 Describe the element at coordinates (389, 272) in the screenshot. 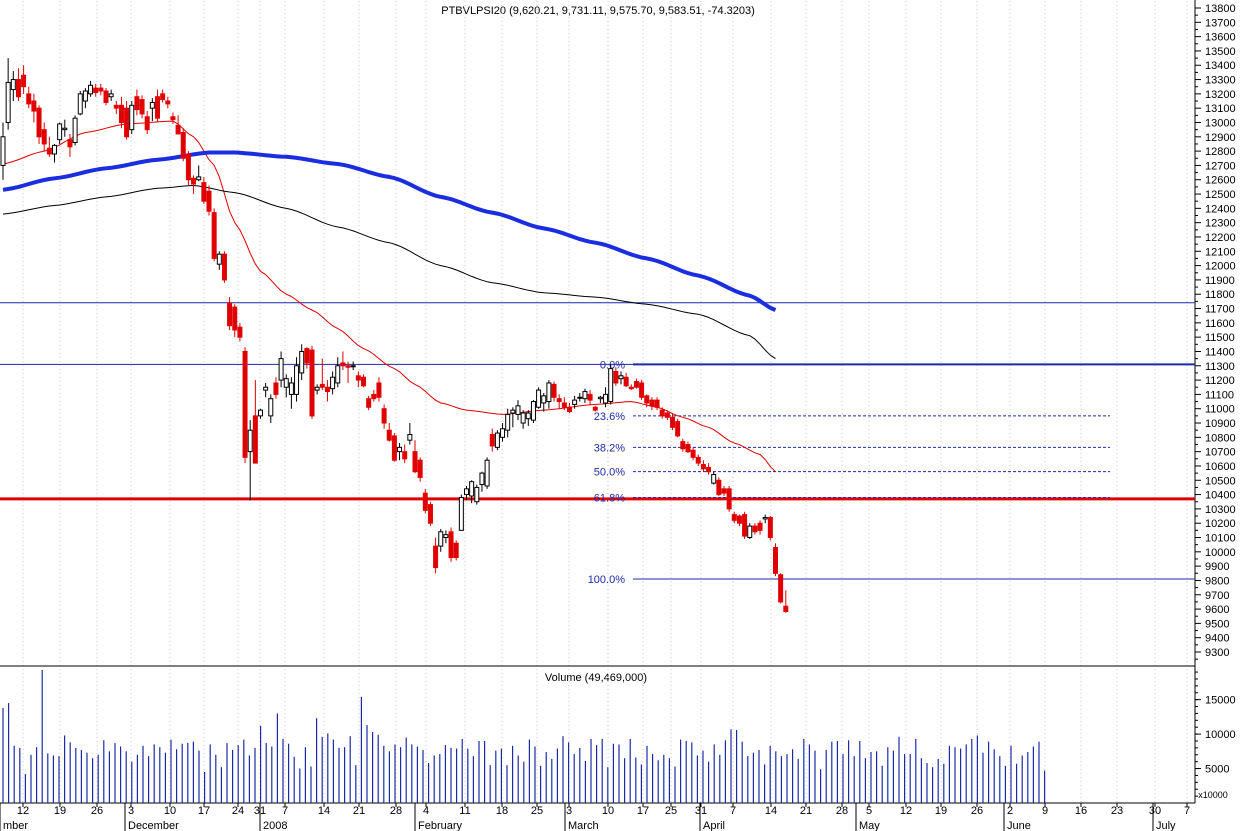

I see `moving-average-line` at that location.